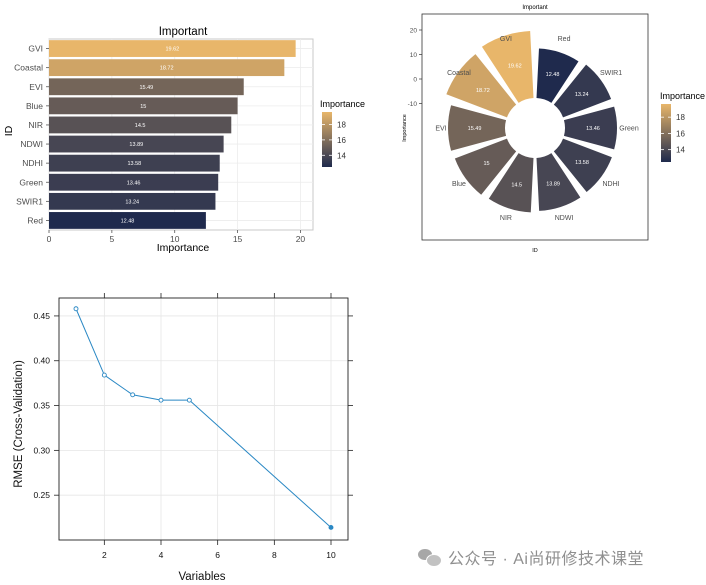  What do you see at coordinates (111, 239) in the screenshot?
I see `x-tick-label: 5` at bounding box center [111, 239].